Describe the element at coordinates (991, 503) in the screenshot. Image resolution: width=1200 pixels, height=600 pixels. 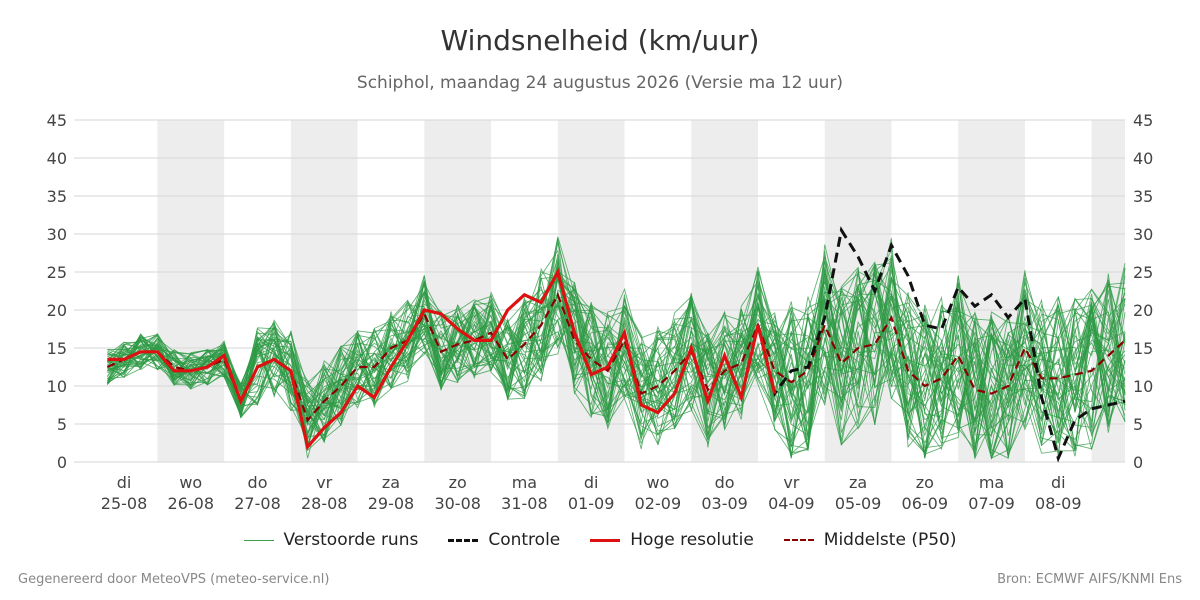
I see `x-tick-date-13: 07-09` at that location.